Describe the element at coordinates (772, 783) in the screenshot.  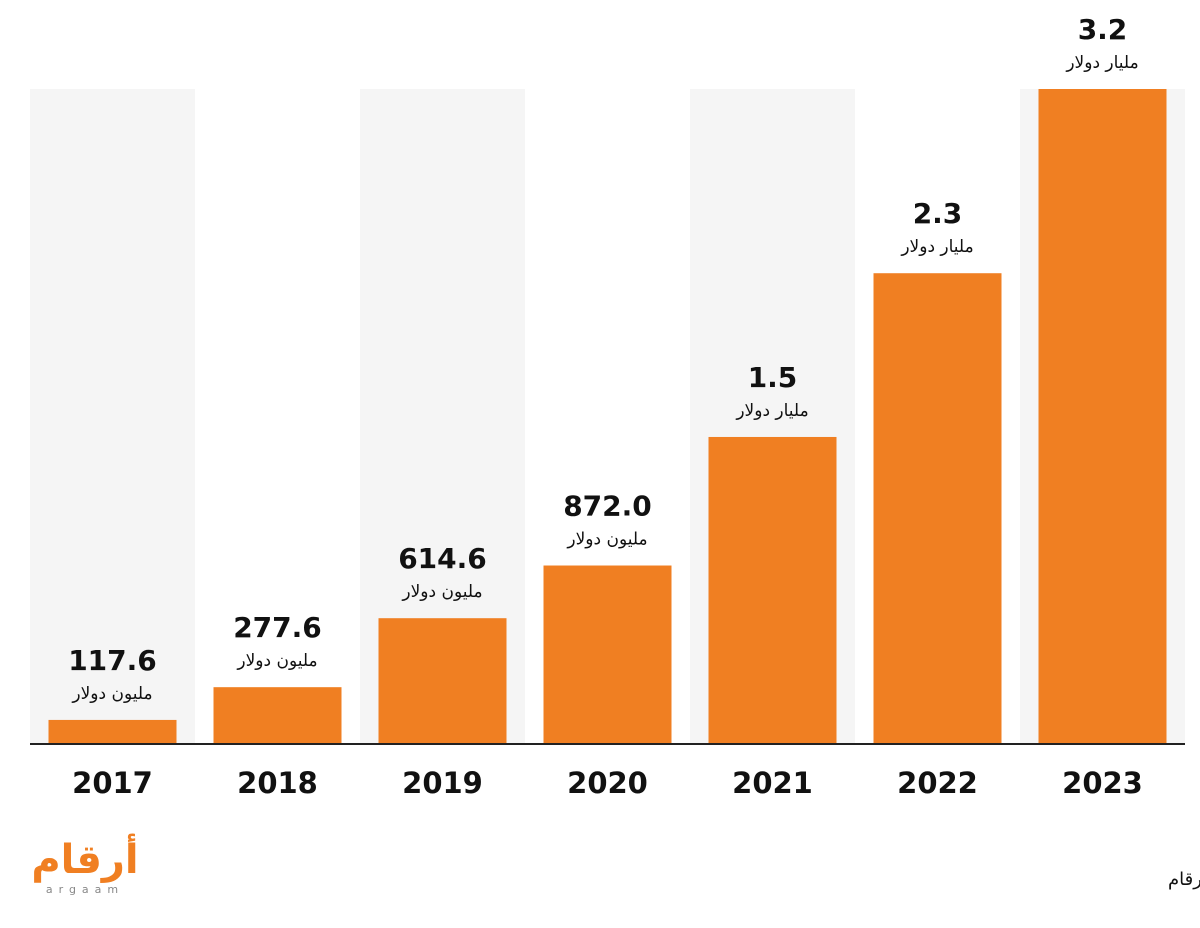
I see `x-tick-label: 2021` at that location.